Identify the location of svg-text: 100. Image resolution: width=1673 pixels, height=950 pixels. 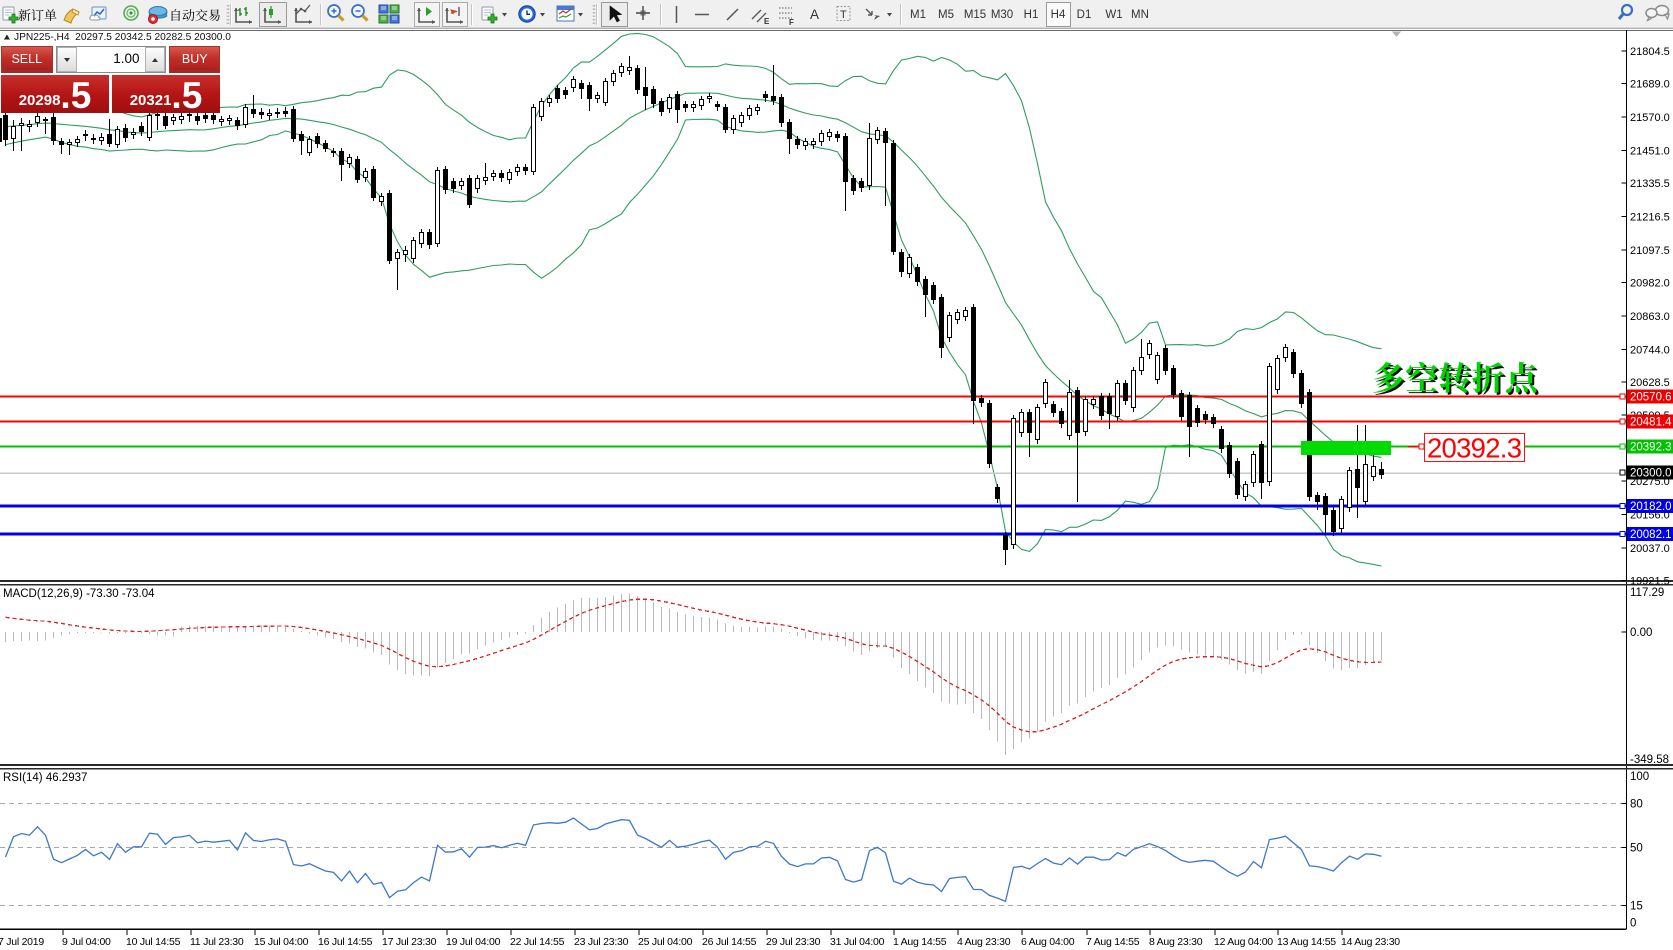
(1639, 777).